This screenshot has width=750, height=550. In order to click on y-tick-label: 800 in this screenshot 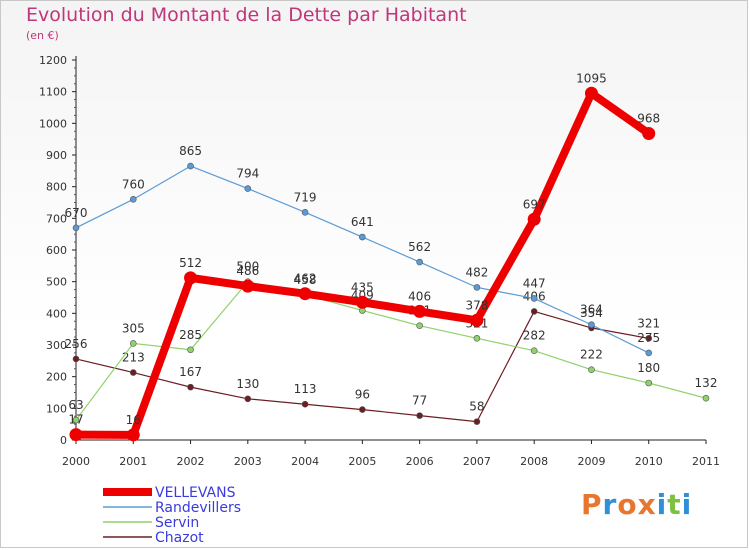, I will do `click(56, 187)`.